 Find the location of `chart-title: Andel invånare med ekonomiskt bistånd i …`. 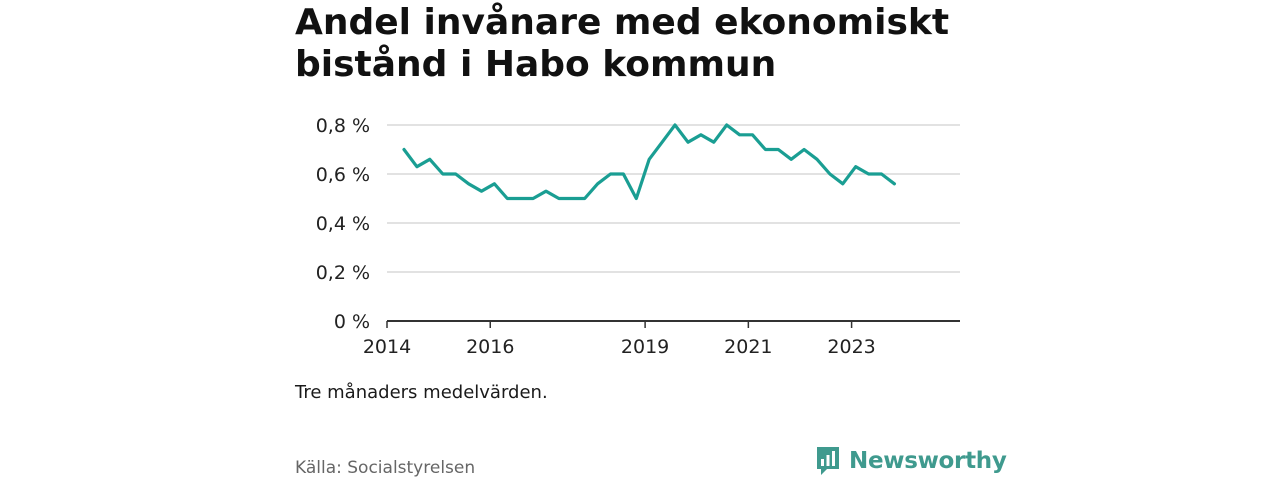

chart-title: Andel invånare med ekonomiskt bistånd i … is located at coordinates (622, 43).